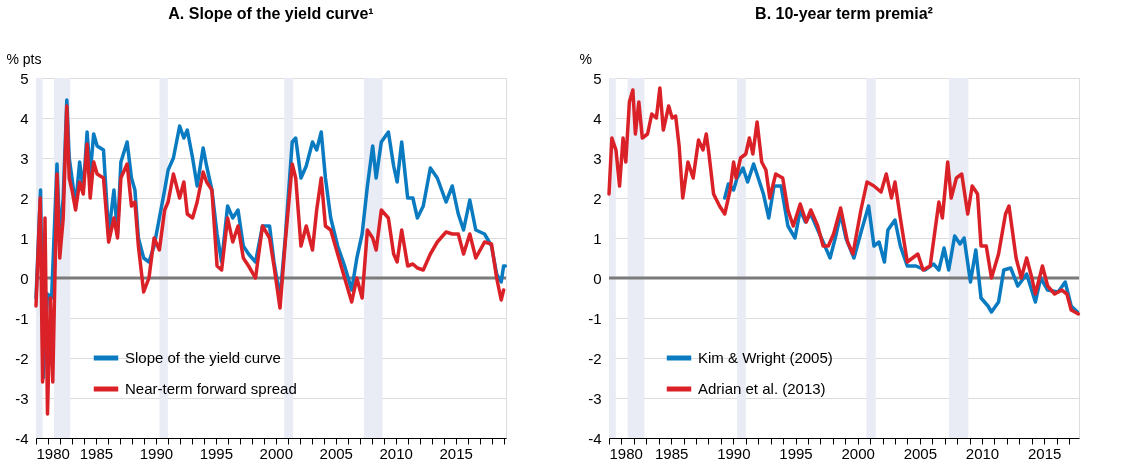 The height and width of the screenshot is (467, 1137). What do you see at coordinates (211, 388) in the screenshot?
I see `legend-label: Near-term forward spread` at bounding box center [211, 388].